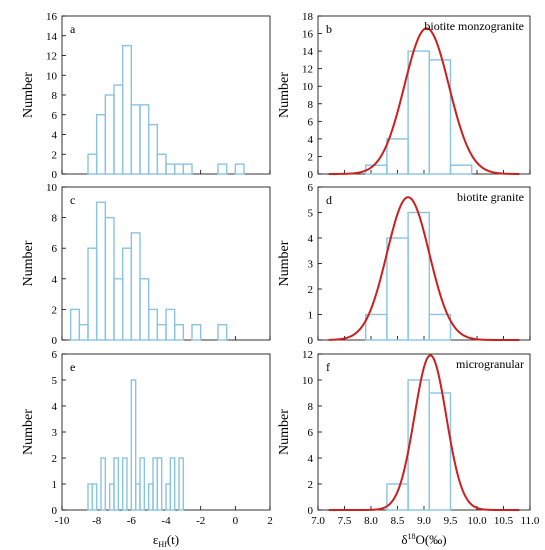 This screenshot has height=550, width=545. Describe the element at coordinates (166, 521) in the screenshot. I see `x-tick-label: -4` at that location.